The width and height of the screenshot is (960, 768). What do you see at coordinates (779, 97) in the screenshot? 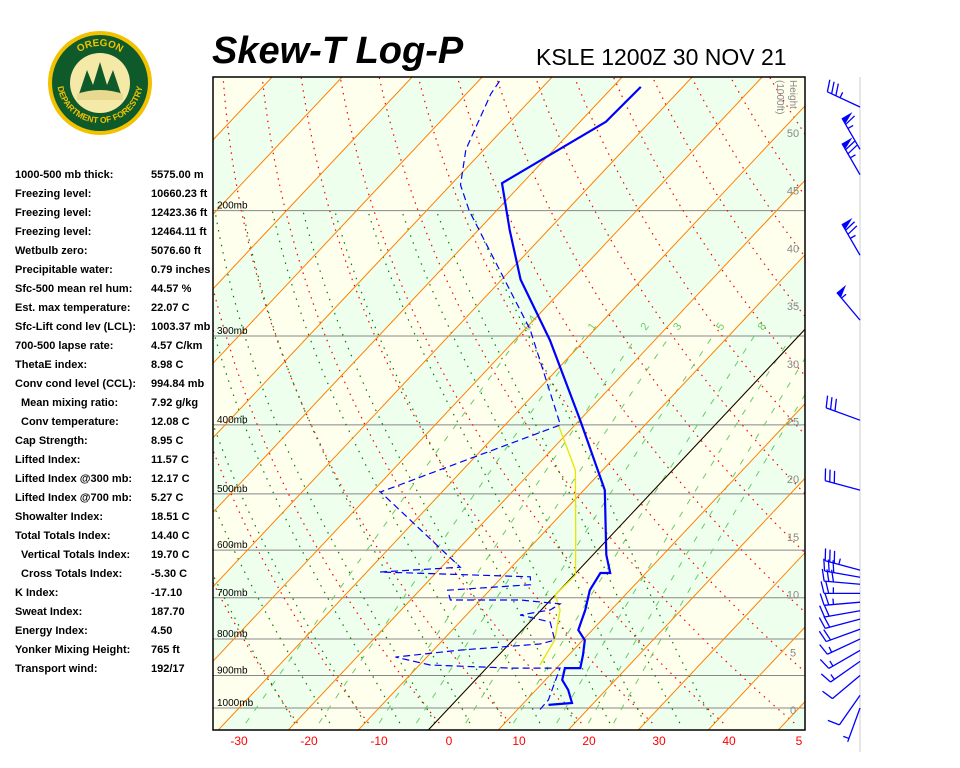
I see `height-axis-unit: (1000ft)` at bounding box center [779, 97].